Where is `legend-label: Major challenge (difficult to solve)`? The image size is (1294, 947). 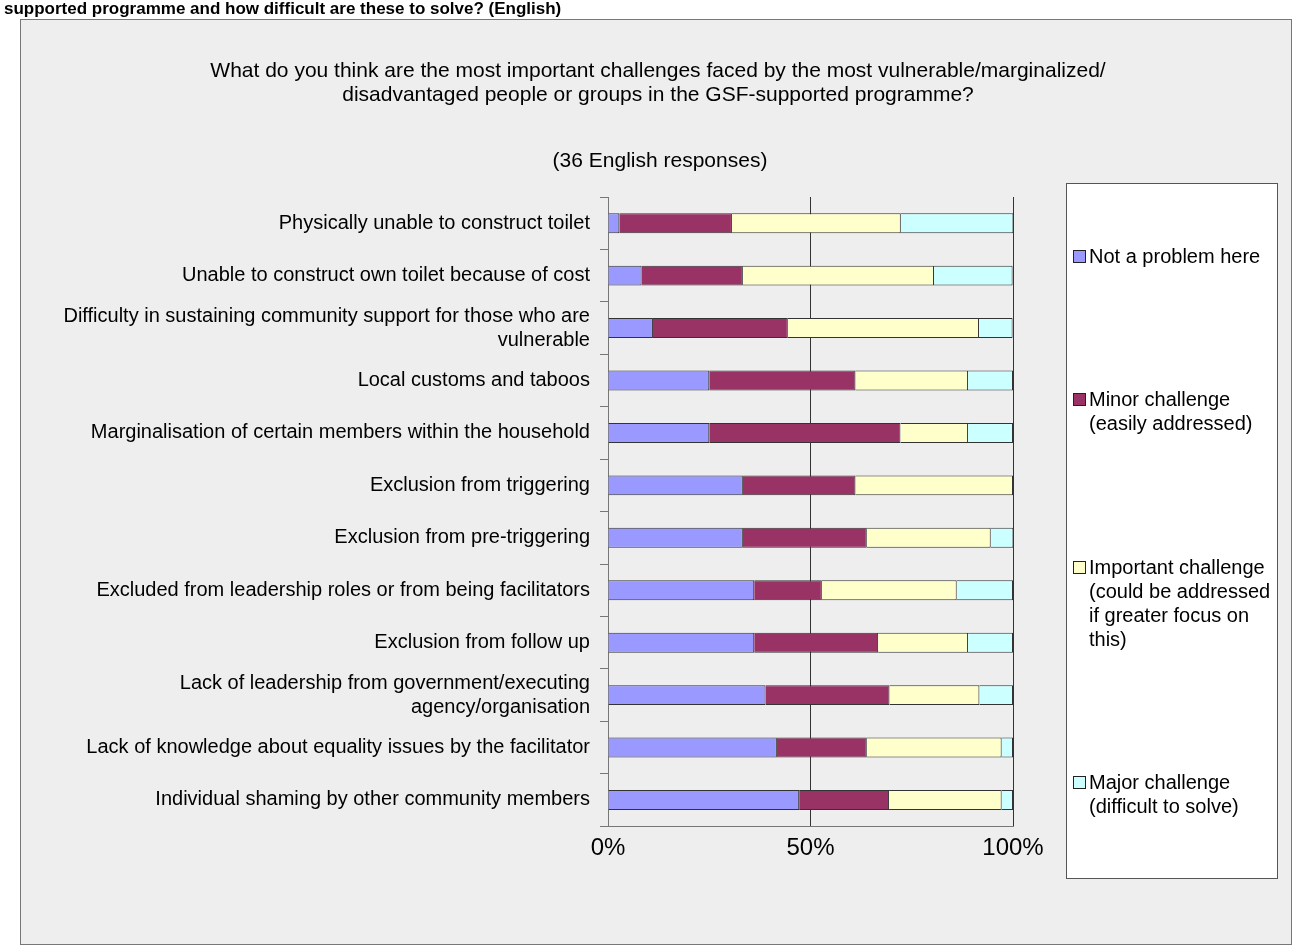
legend-label: Major challenge (difficult to solve) is located at coordinates (1164, 794).